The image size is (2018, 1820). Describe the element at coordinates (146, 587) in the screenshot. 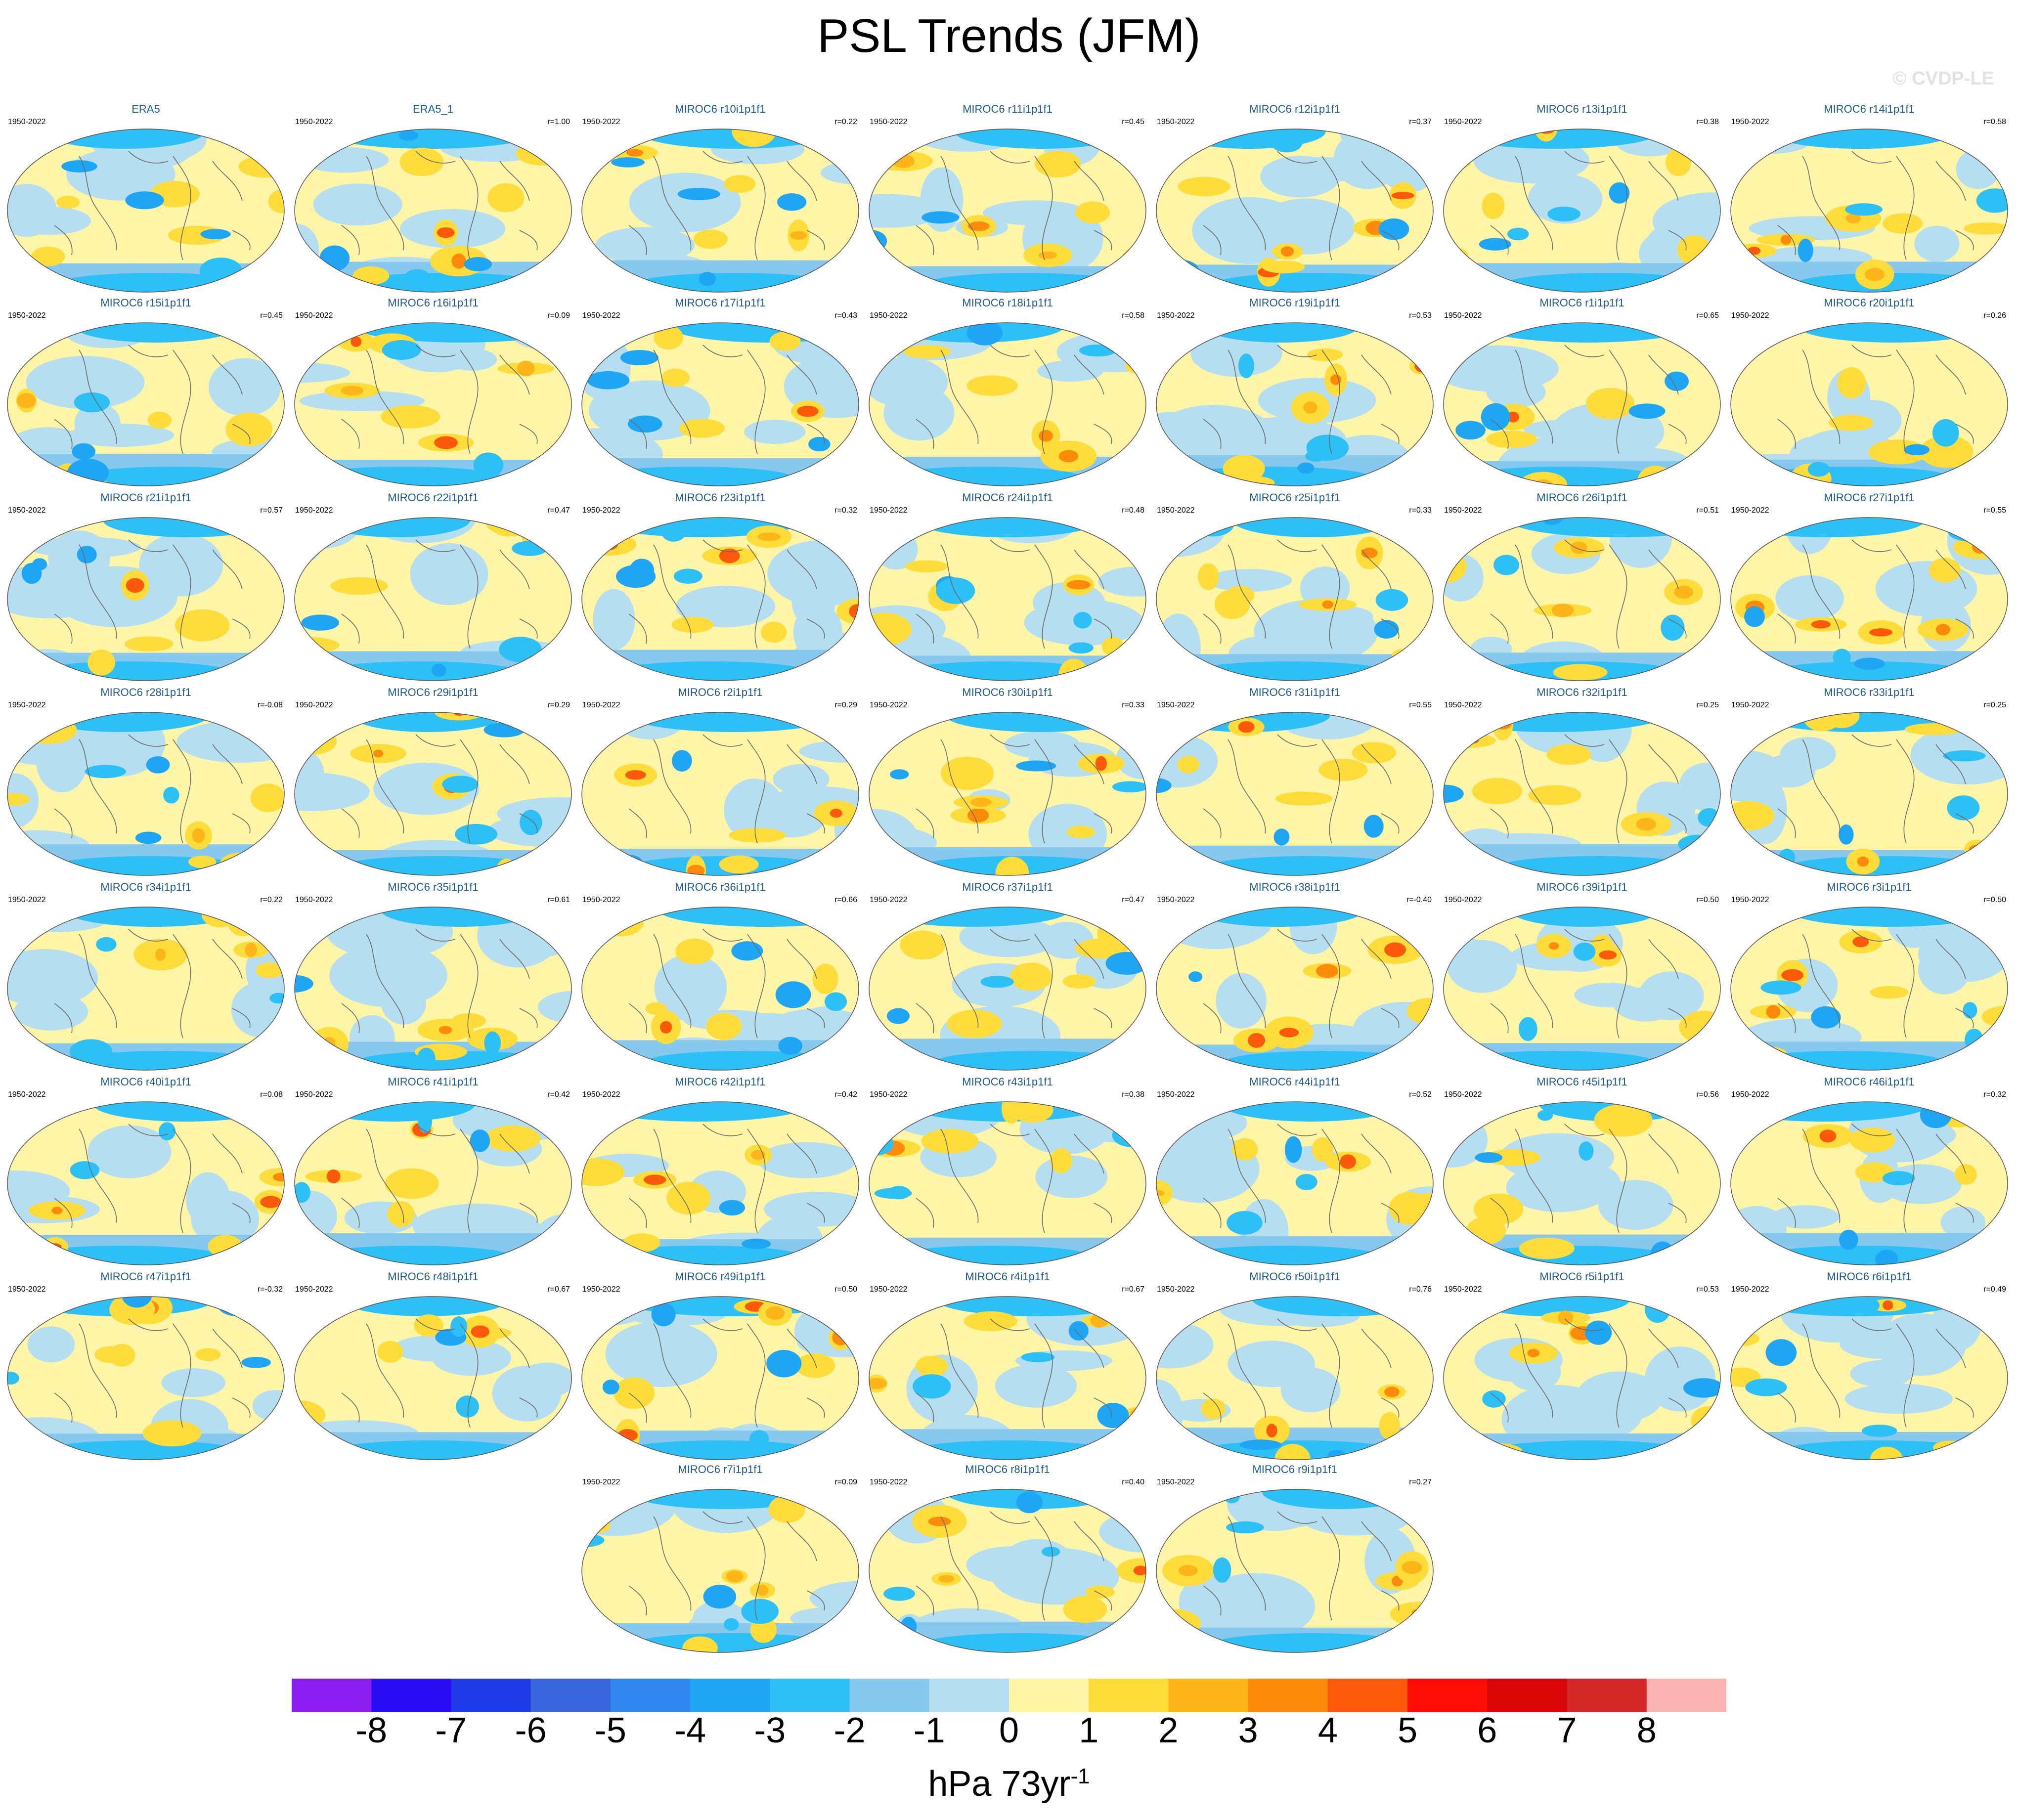

I see `map-panel: MIROC6 r21i1p1f1 1950-2022 r=0.57` at that location.